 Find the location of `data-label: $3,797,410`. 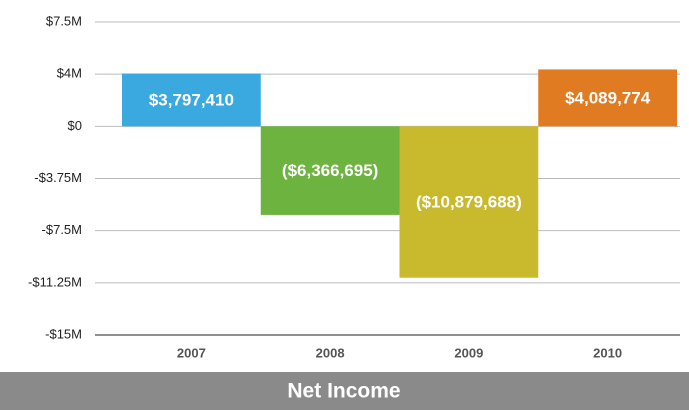

data-label: $3,797,410 is located at coordinates (191, 99).